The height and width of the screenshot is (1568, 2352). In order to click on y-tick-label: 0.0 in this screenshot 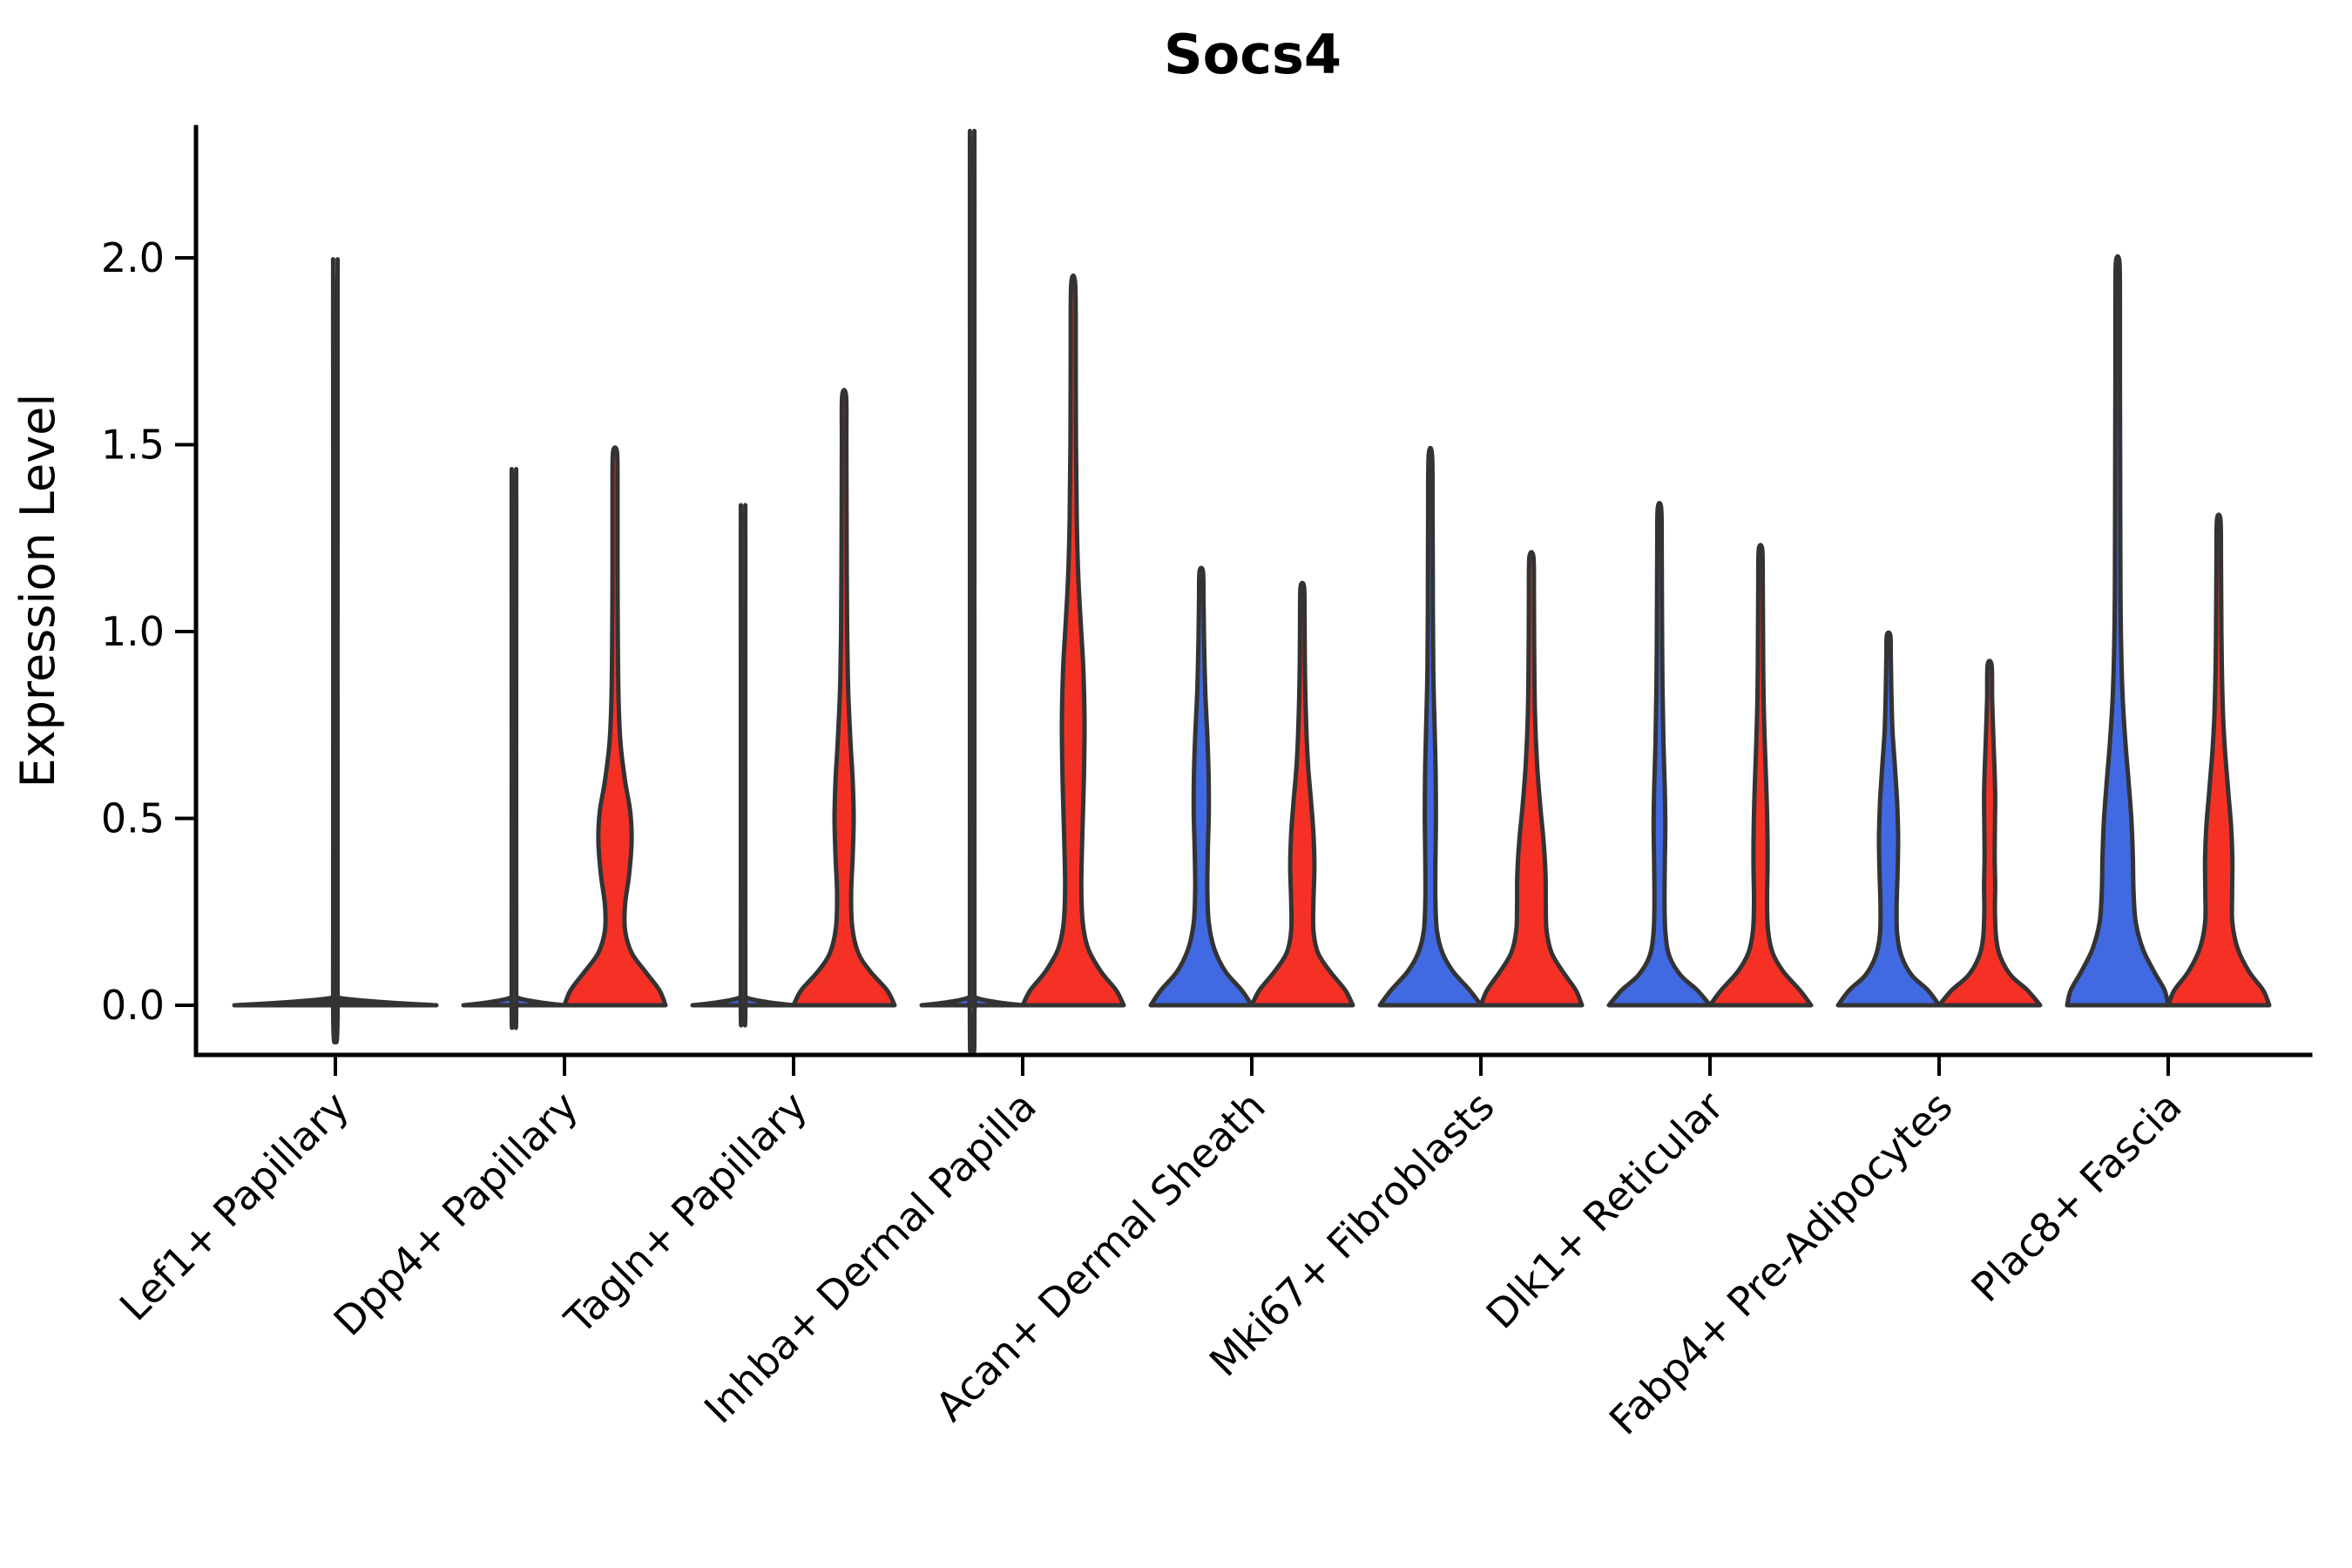, I will do `click(133, 1005)`.